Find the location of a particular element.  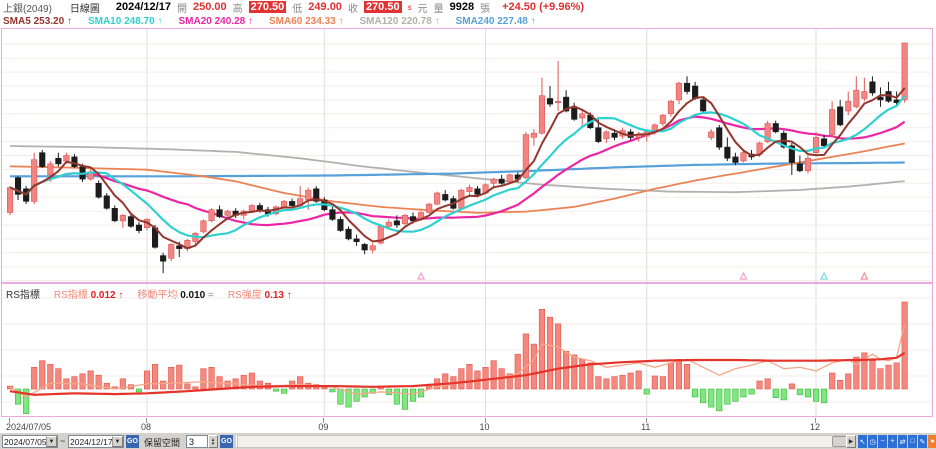

volume-value: 9928 is located at coordinates (462, 7).